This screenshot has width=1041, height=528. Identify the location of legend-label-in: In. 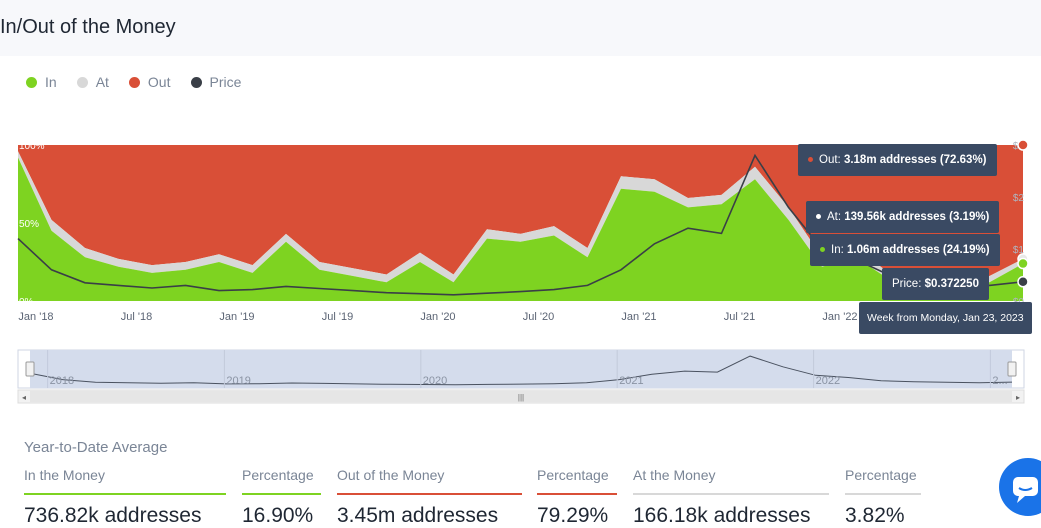
(51, 82).